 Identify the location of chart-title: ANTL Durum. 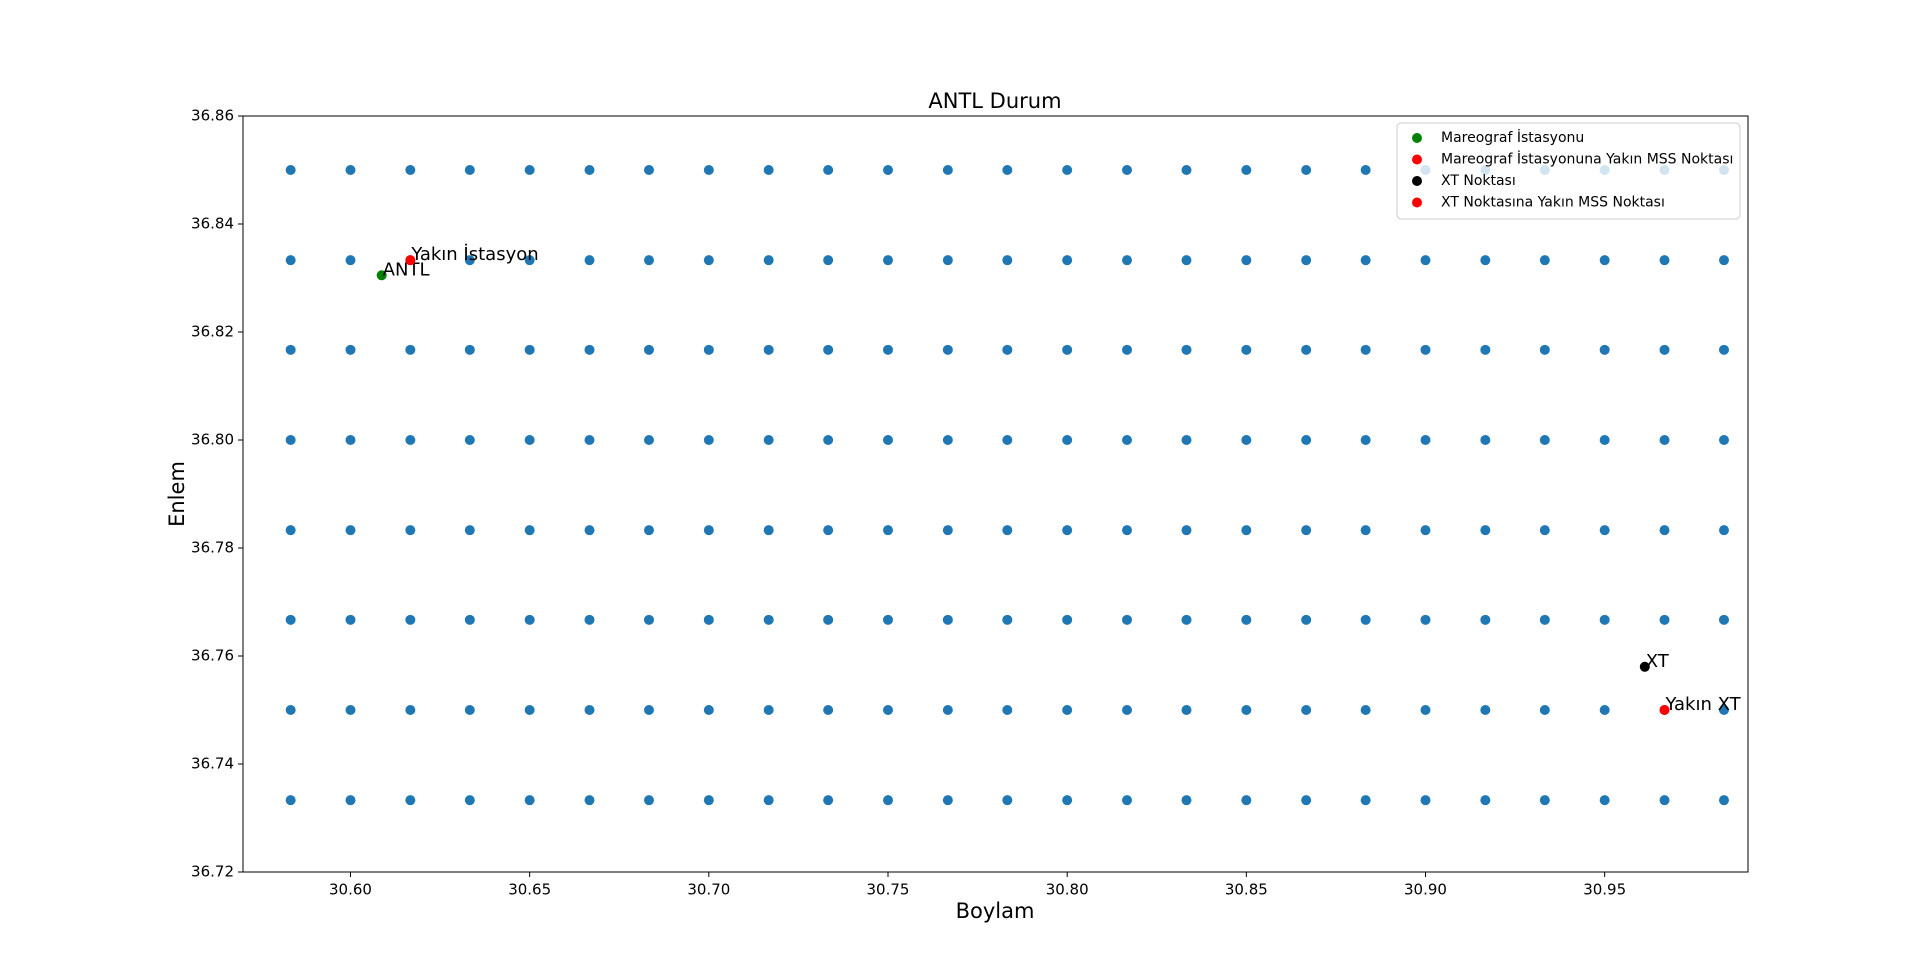
(994, 101).